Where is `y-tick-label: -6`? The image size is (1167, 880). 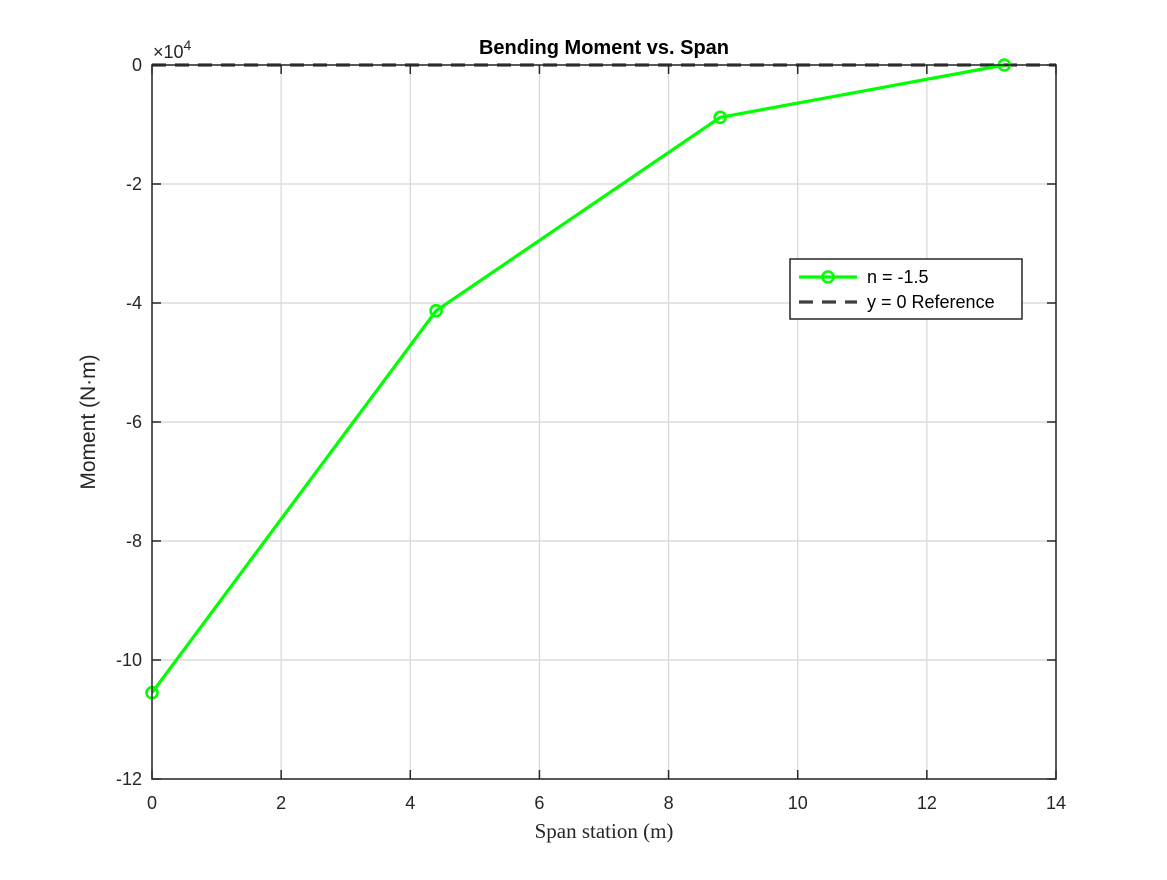
y-tick-label: -6 is located at coordinates (134, 422).